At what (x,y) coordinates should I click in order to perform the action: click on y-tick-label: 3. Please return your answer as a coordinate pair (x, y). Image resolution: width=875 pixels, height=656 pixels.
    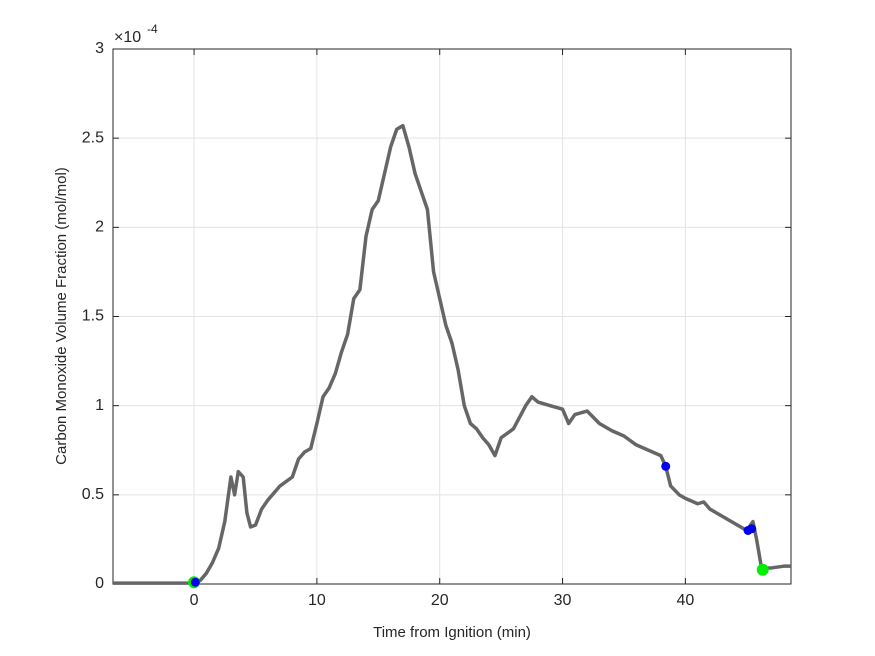
    Looking at the image, I should click on (99, 48).